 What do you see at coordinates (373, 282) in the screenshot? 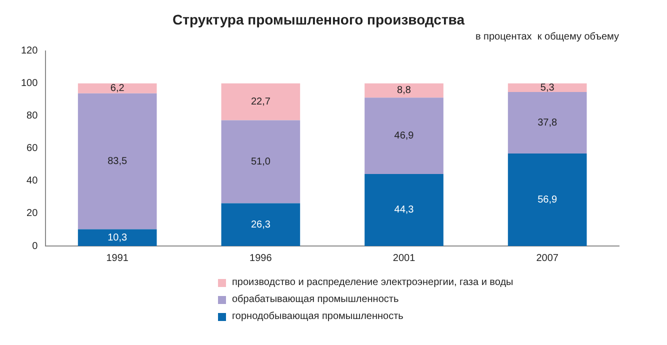
I see `legend-label: производство и распределение электроэнергии, газа и воды` at bounding box center [373, 282].